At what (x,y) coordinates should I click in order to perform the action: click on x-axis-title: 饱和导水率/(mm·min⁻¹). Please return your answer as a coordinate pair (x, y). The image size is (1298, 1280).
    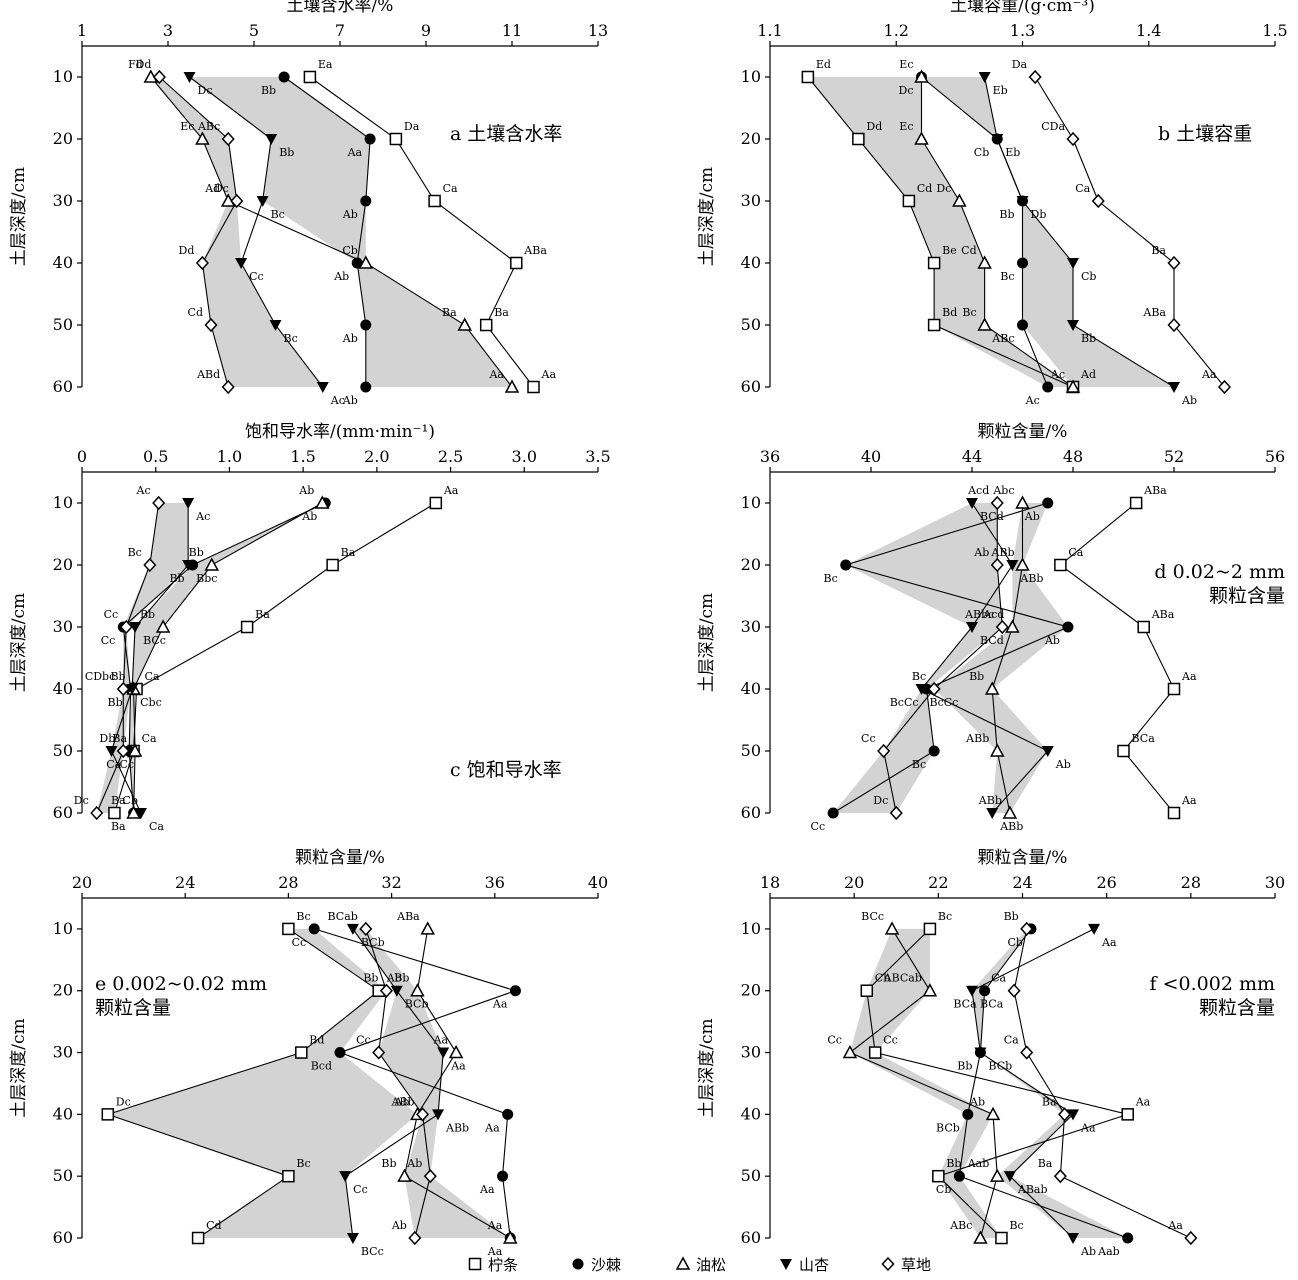
    Looking at the image, I should click on (340, 432).